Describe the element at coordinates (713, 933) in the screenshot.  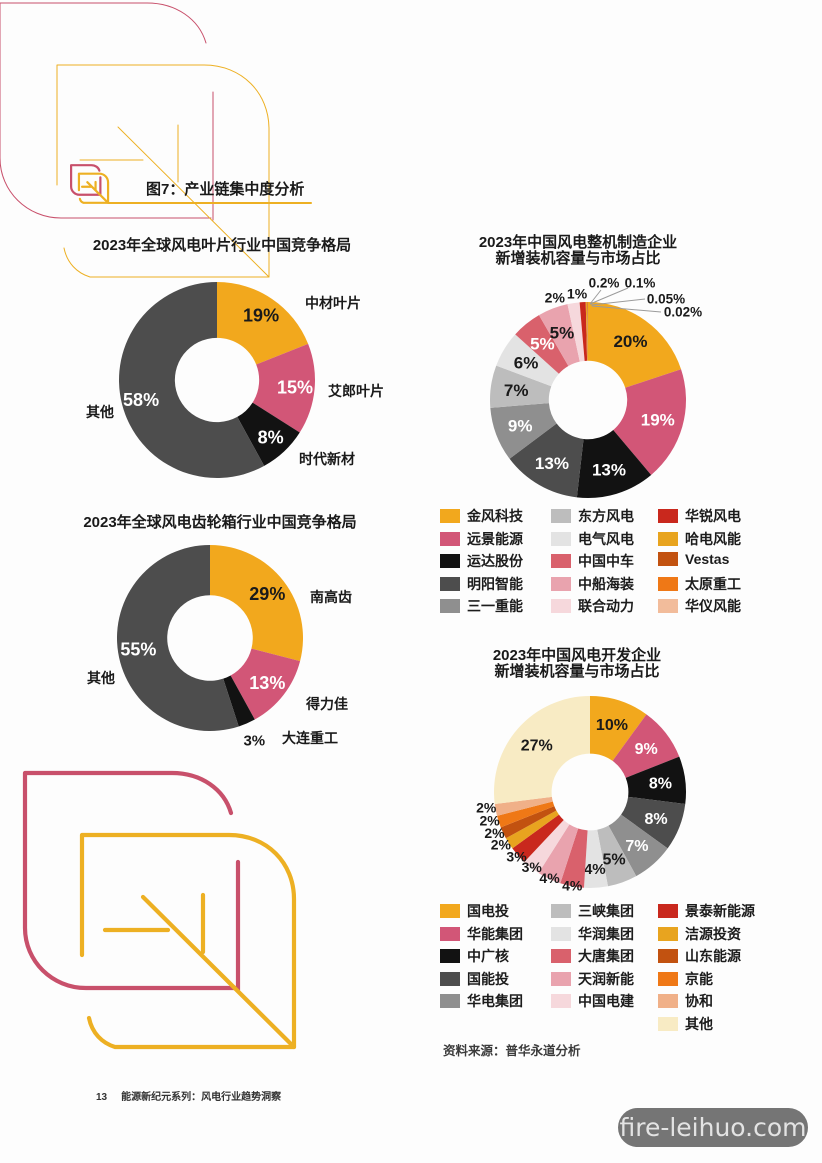
I see `legend-label: 洁源投资` at that location.